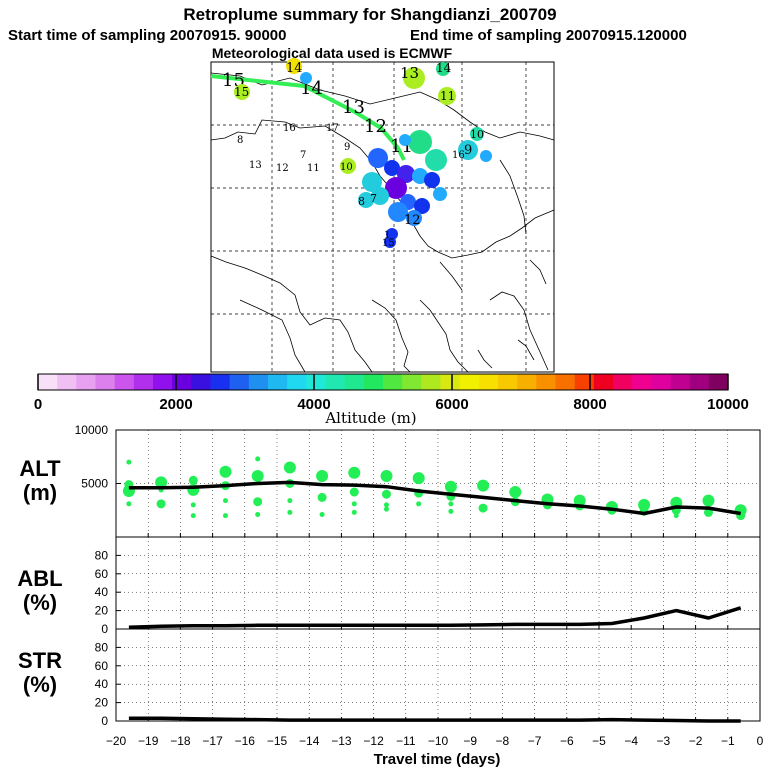  I want to click on x-tick-label: −19, so click(148, 741).